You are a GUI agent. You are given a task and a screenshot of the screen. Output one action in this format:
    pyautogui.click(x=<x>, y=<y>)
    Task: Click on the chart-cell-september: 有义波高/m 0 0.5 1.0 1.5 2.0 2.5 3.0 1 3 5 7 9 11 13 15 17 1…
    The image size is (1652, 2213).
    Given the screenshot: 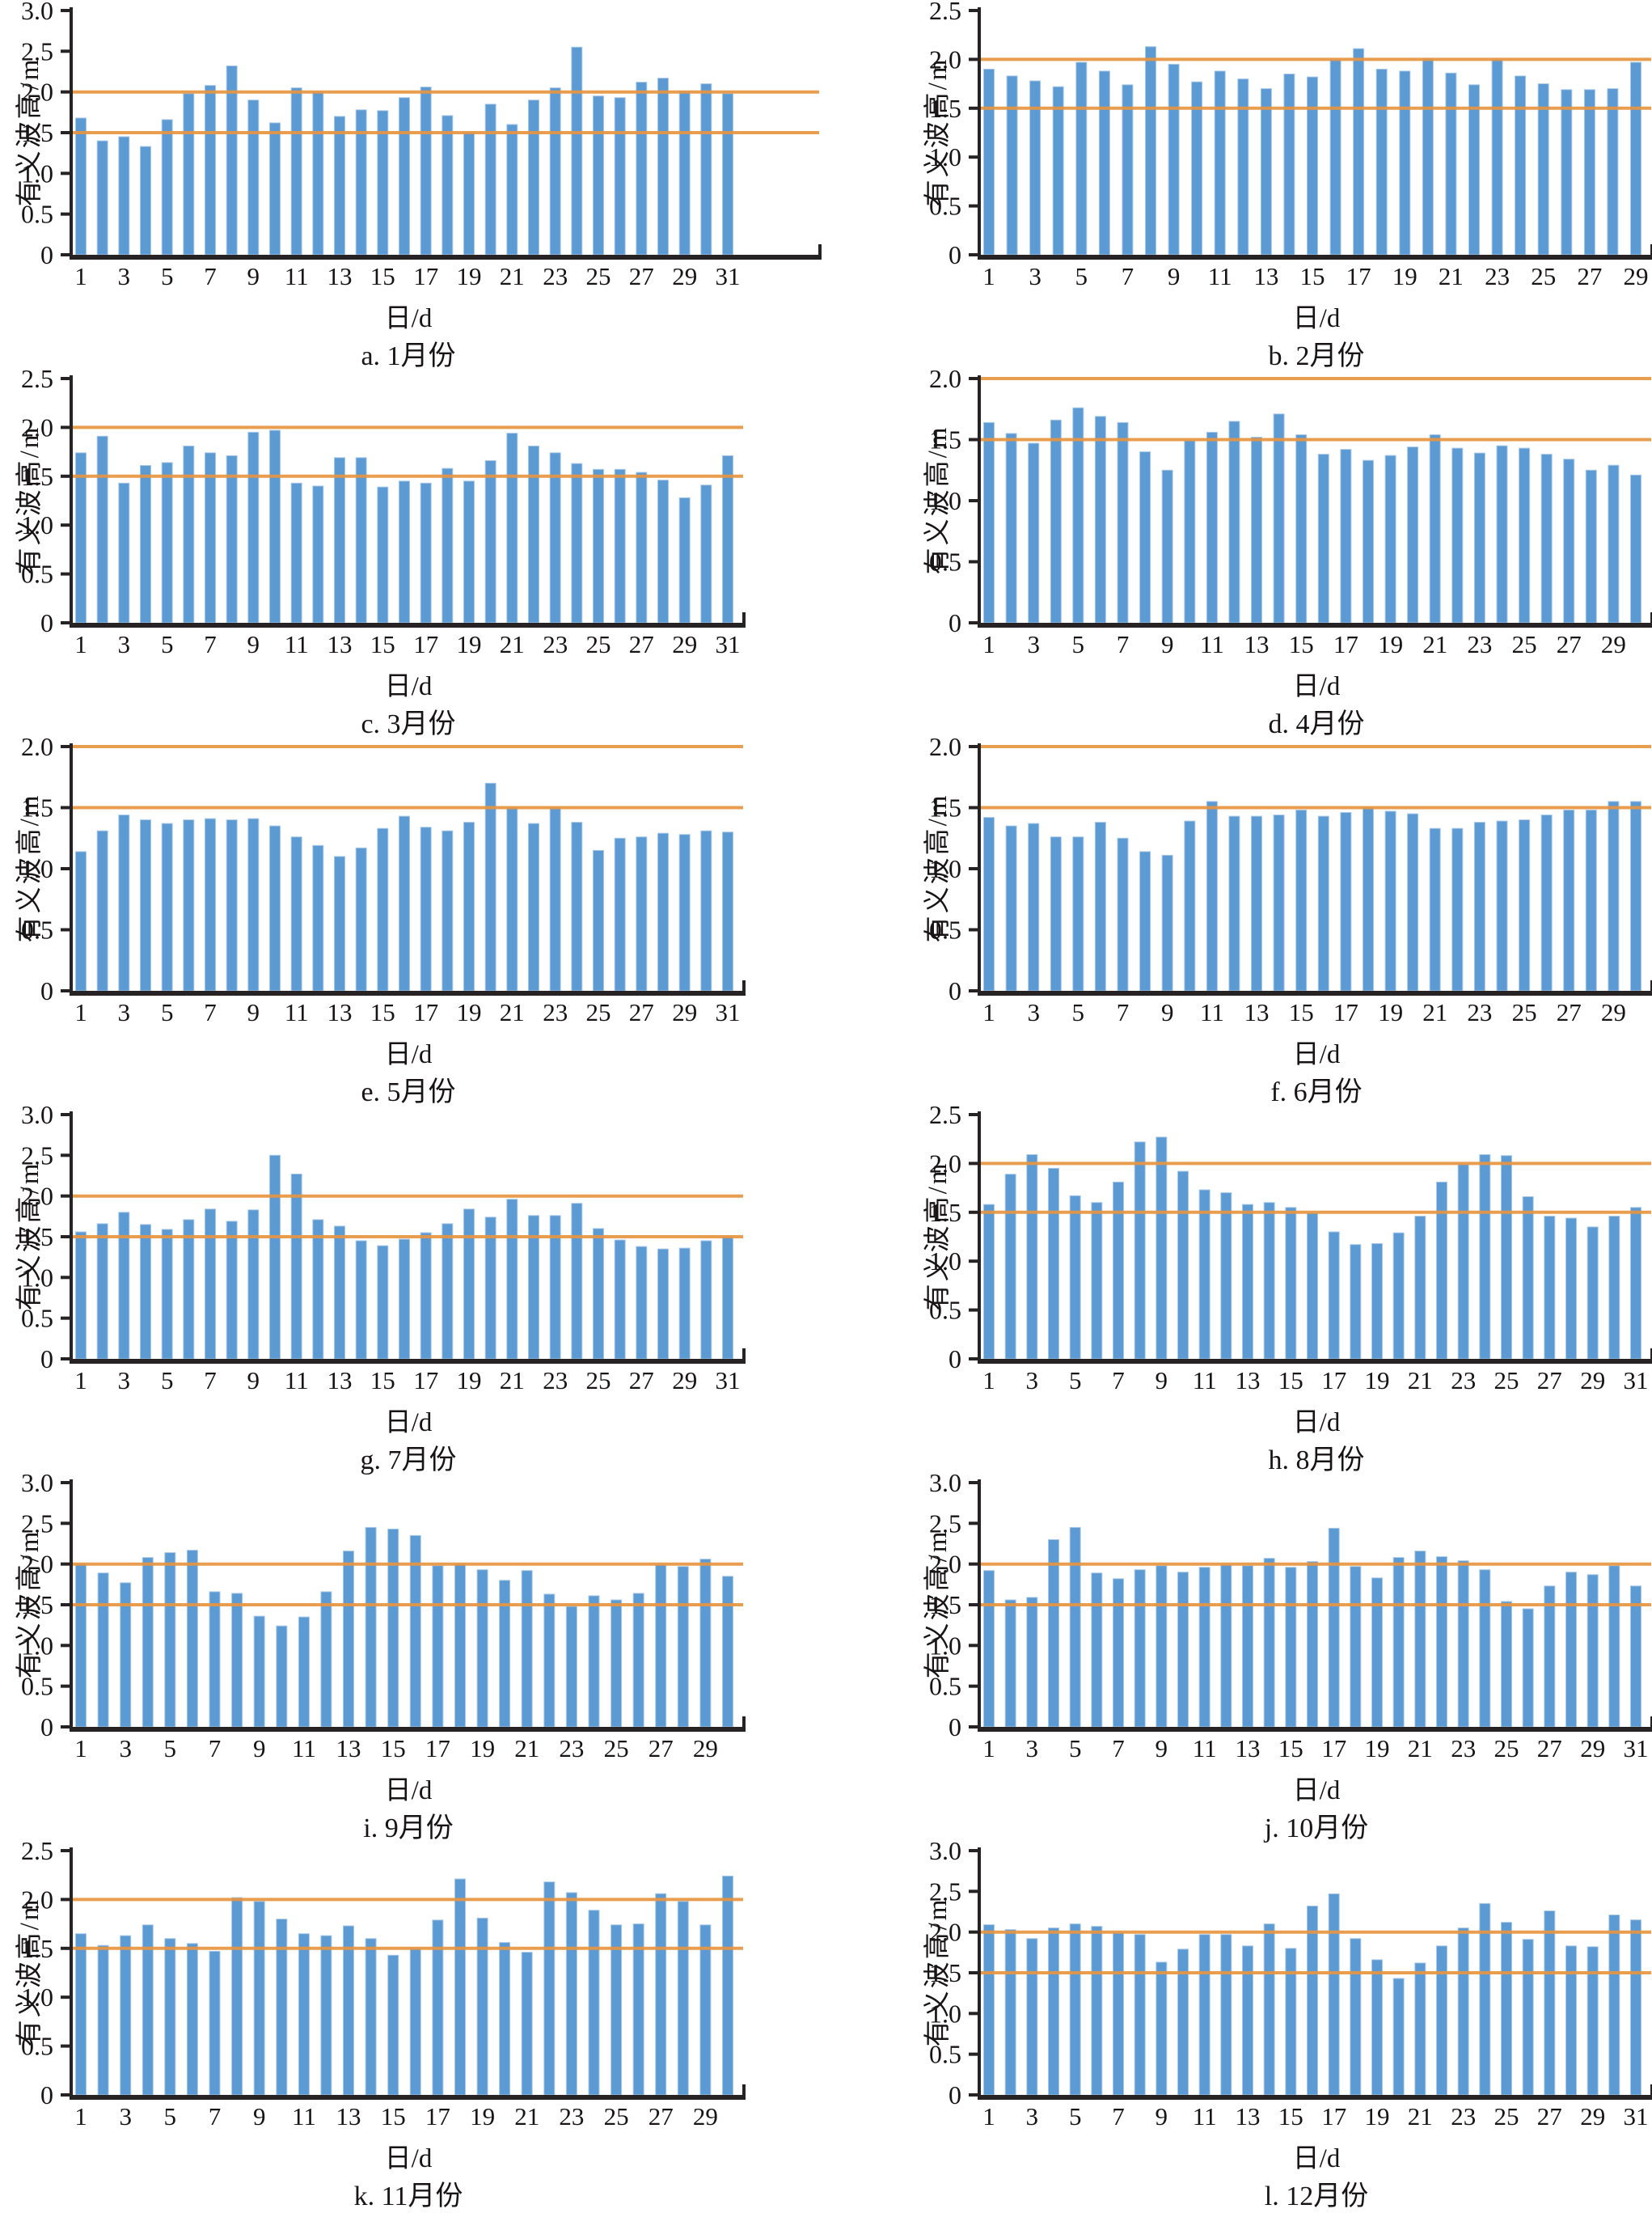 What is the action you would take?
    pyautogui.click(x=413, y=1658)
    